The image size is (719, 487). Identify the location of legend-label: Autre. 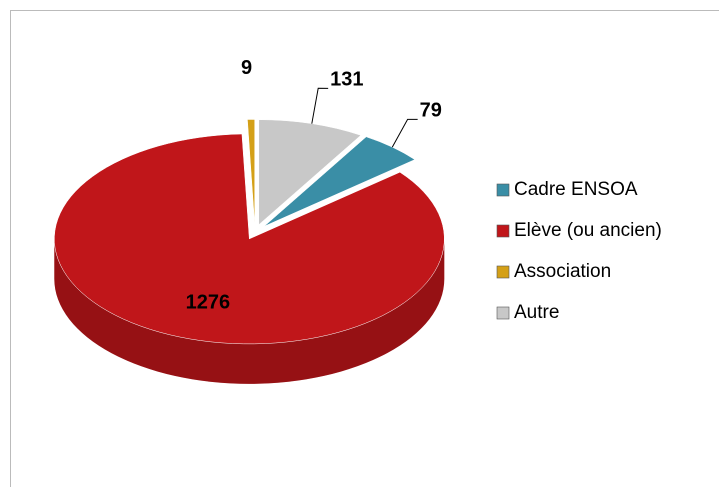
(536, 312).